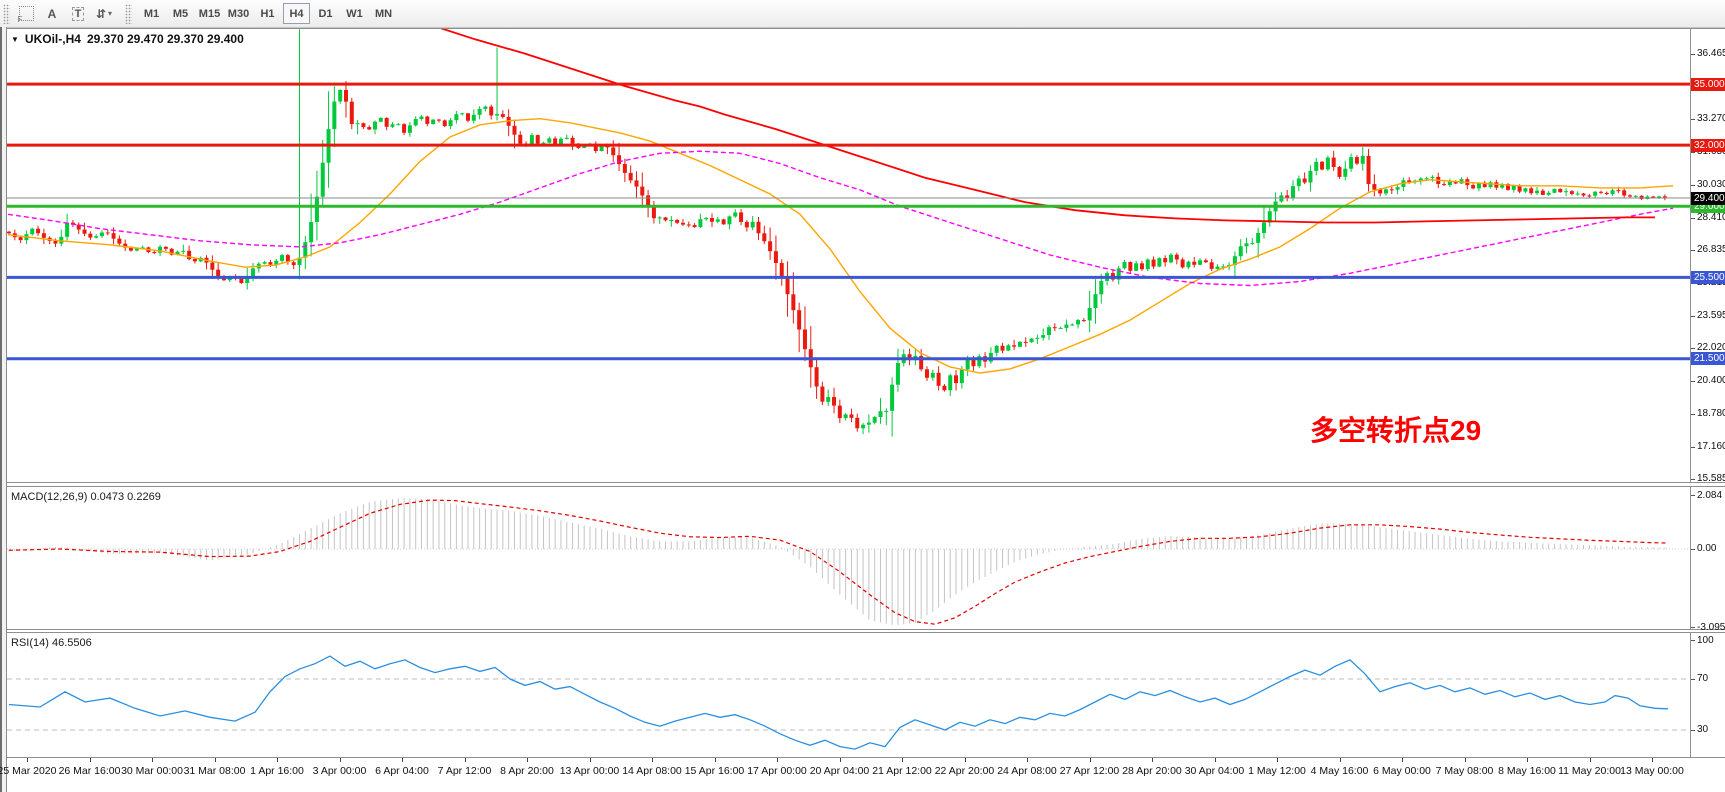 This screenshot has width=1725, height=792. What do you see at coordinates (296, 13) in the screenshot?
I see `timeframe-h4-button: H4` at bounding box center [296, 13].